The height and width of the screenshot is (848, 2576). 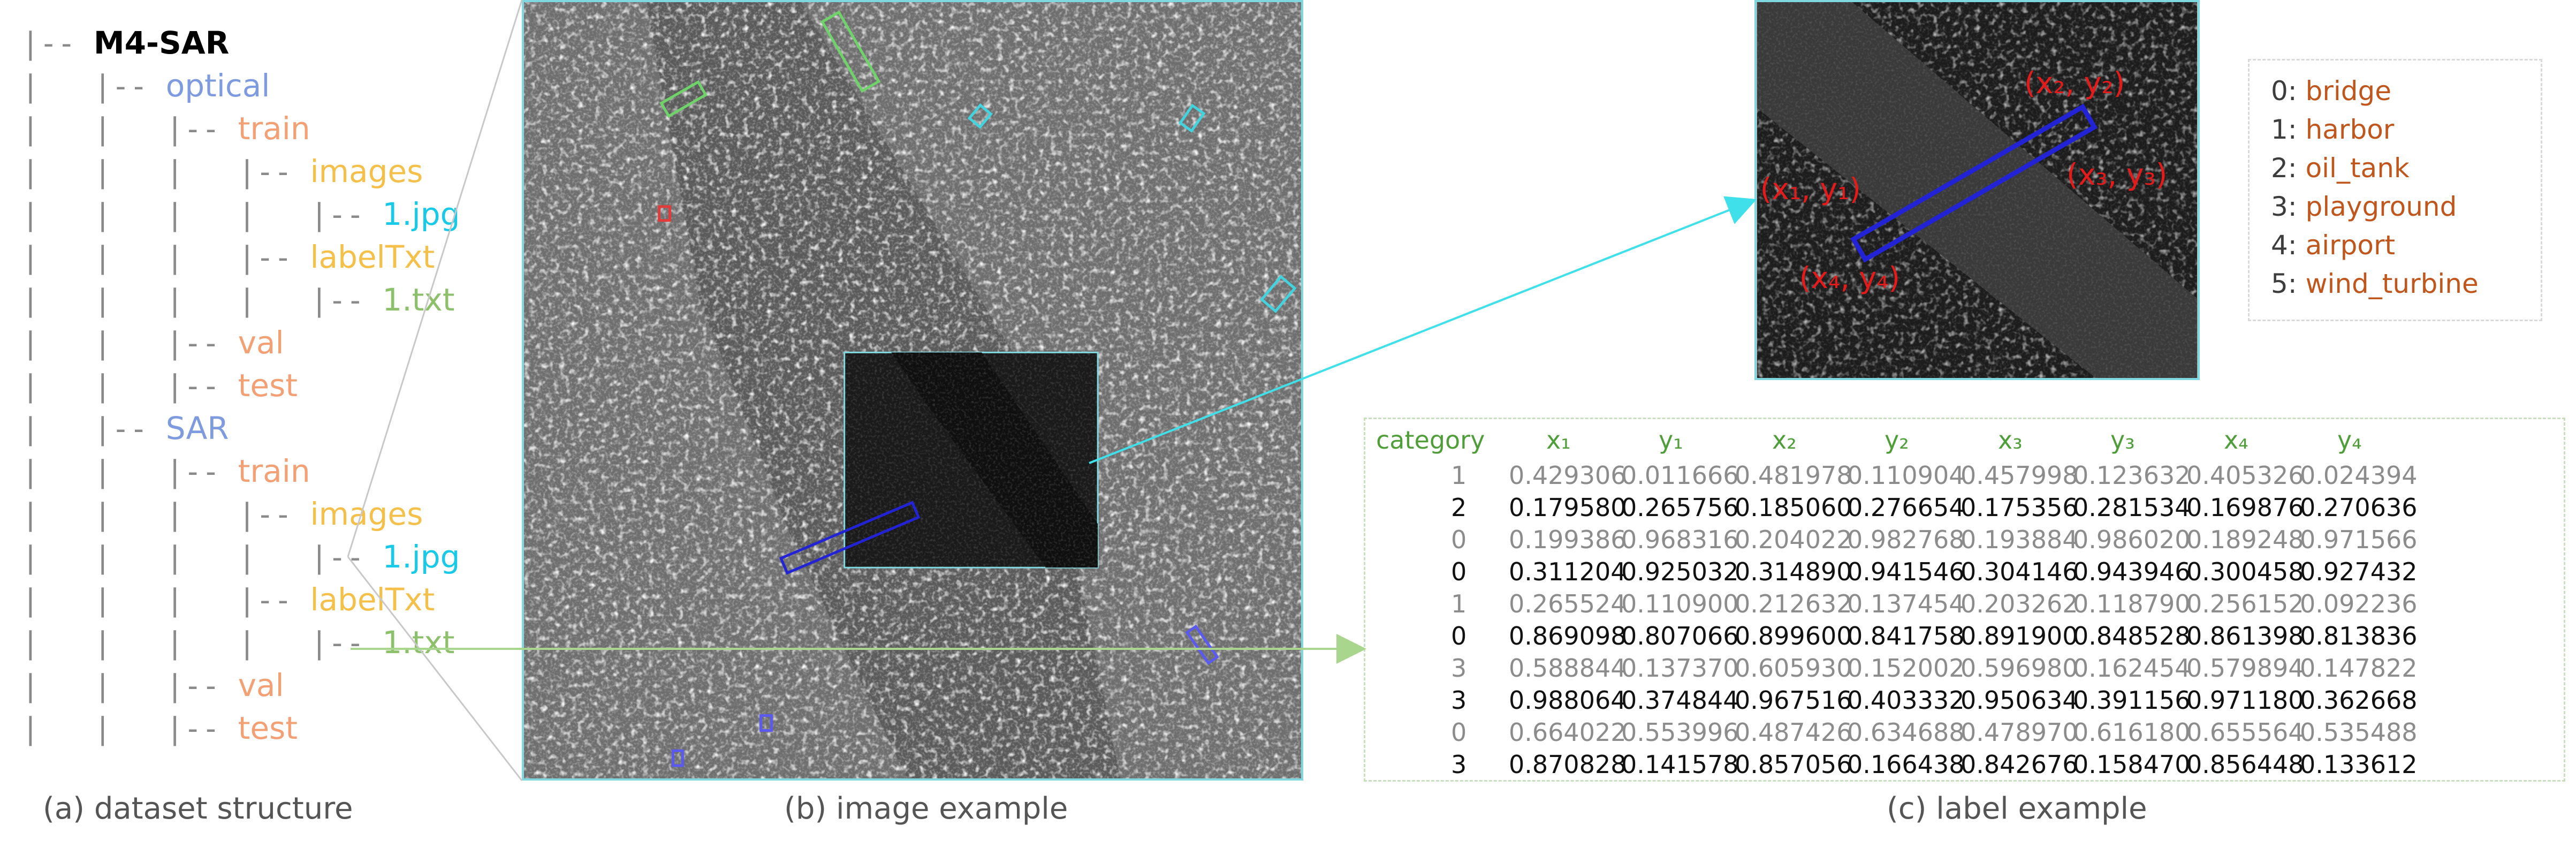 I want to click on table-cell: 0.899600, so click(x=1793, y=636).